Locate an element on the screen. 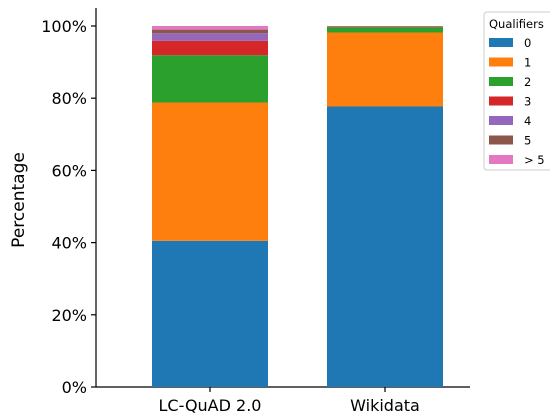 This screenshot has height=414, width=550. y-tick-label: 40% is located at coordinates (69, 243).